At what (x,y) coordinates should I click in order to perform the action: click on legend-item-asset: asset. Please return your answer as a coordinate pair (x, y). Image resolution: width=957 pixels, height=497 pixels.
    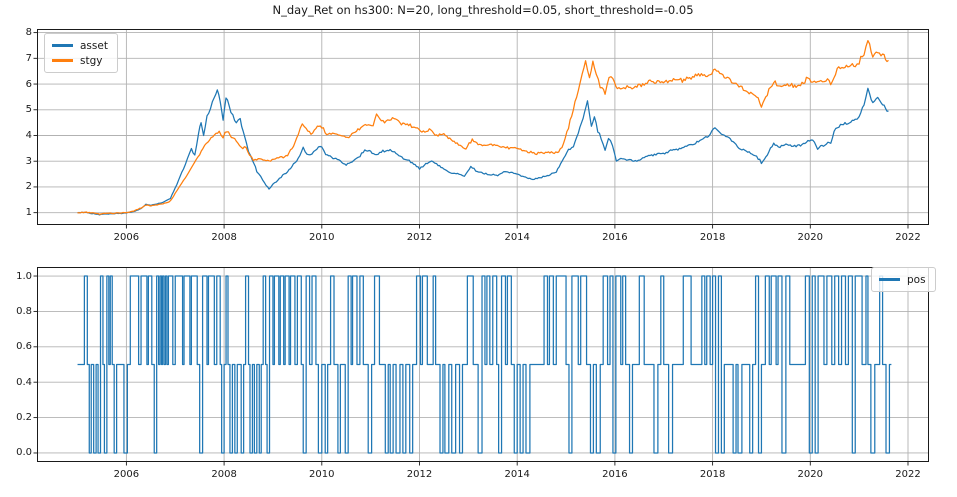
    Looking at the image, I should click on (80, 45).